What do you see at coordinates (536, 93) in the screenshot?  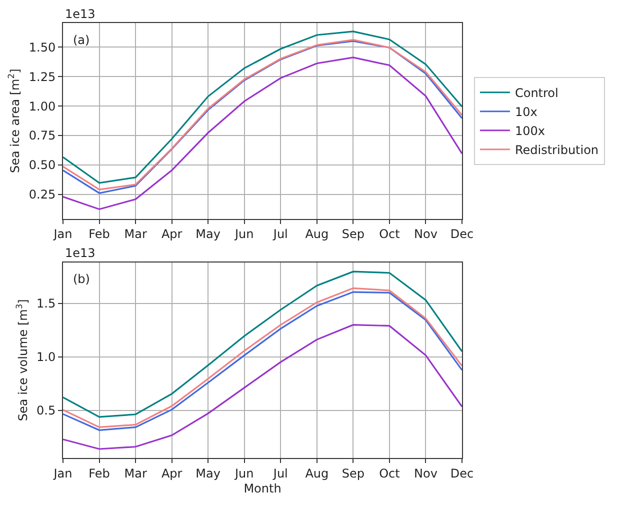 I see `legend-label: Control` at bounding box center [536, 93].